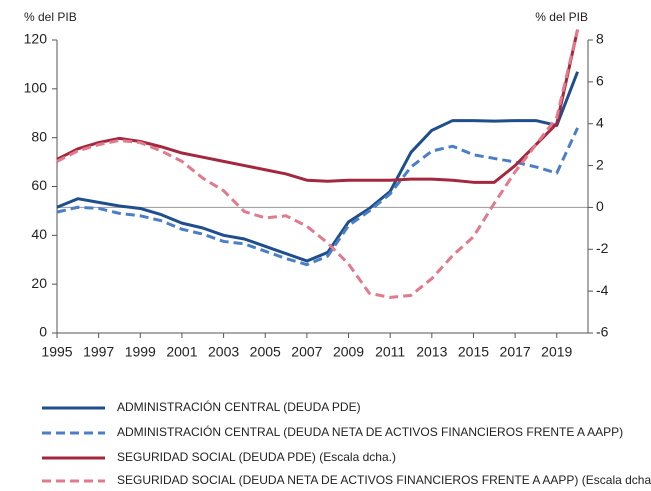 The width and height of the screenshot is (651, 491). I want to click on y2-tick-label: -6, so click(602, 332).